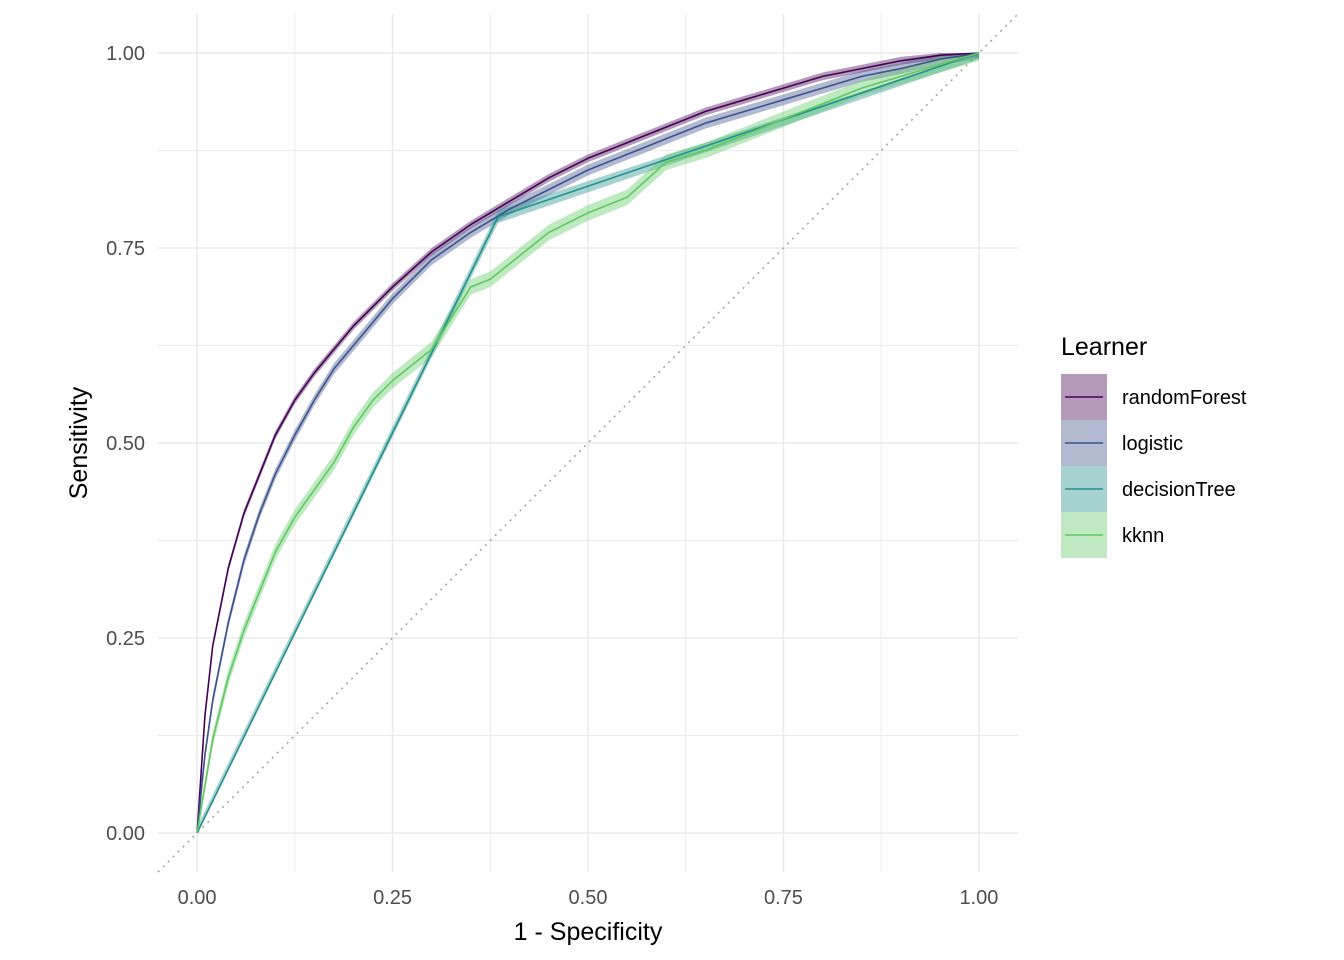  I want to click on x-tick-label: 0.25, so click(392, 898).